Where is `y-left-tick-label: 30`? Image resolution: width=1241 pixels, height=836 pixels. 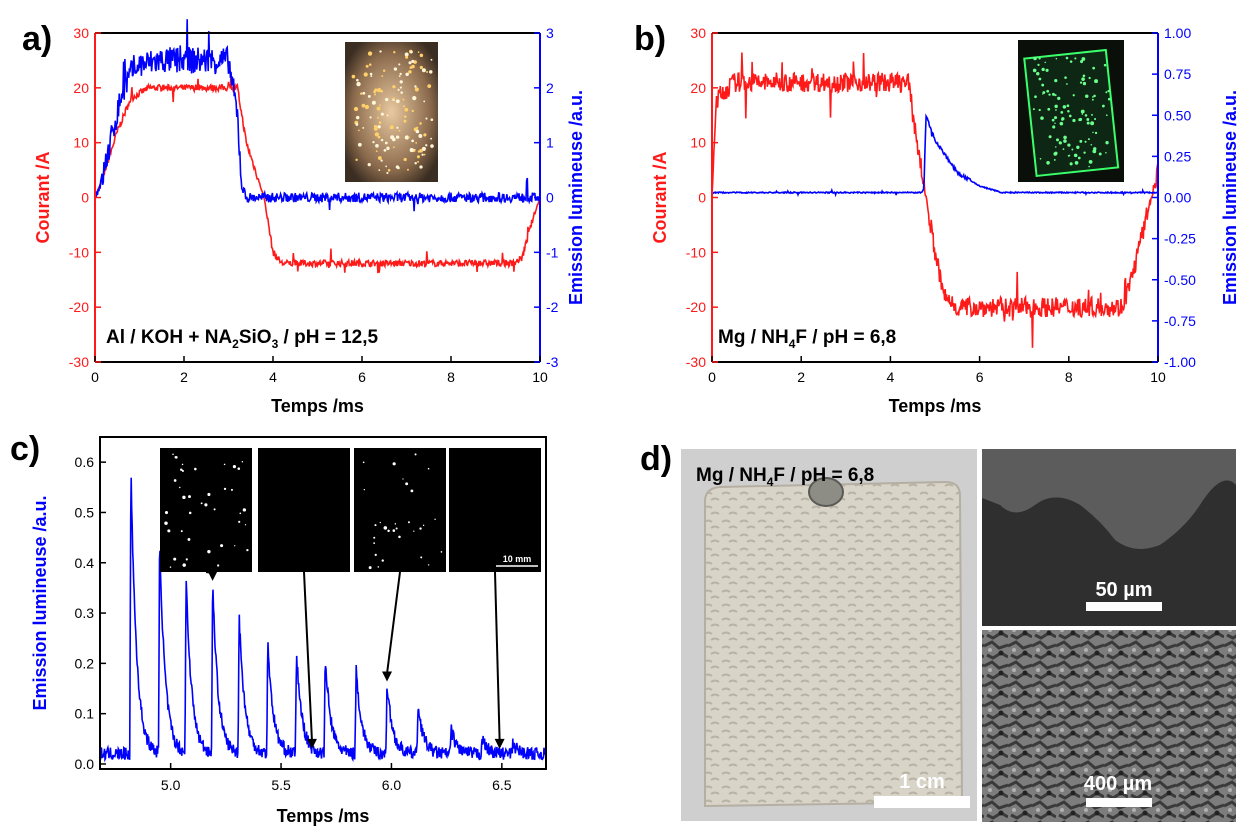
y-left-tick-label: 30 is located at coordinates (81, 33).